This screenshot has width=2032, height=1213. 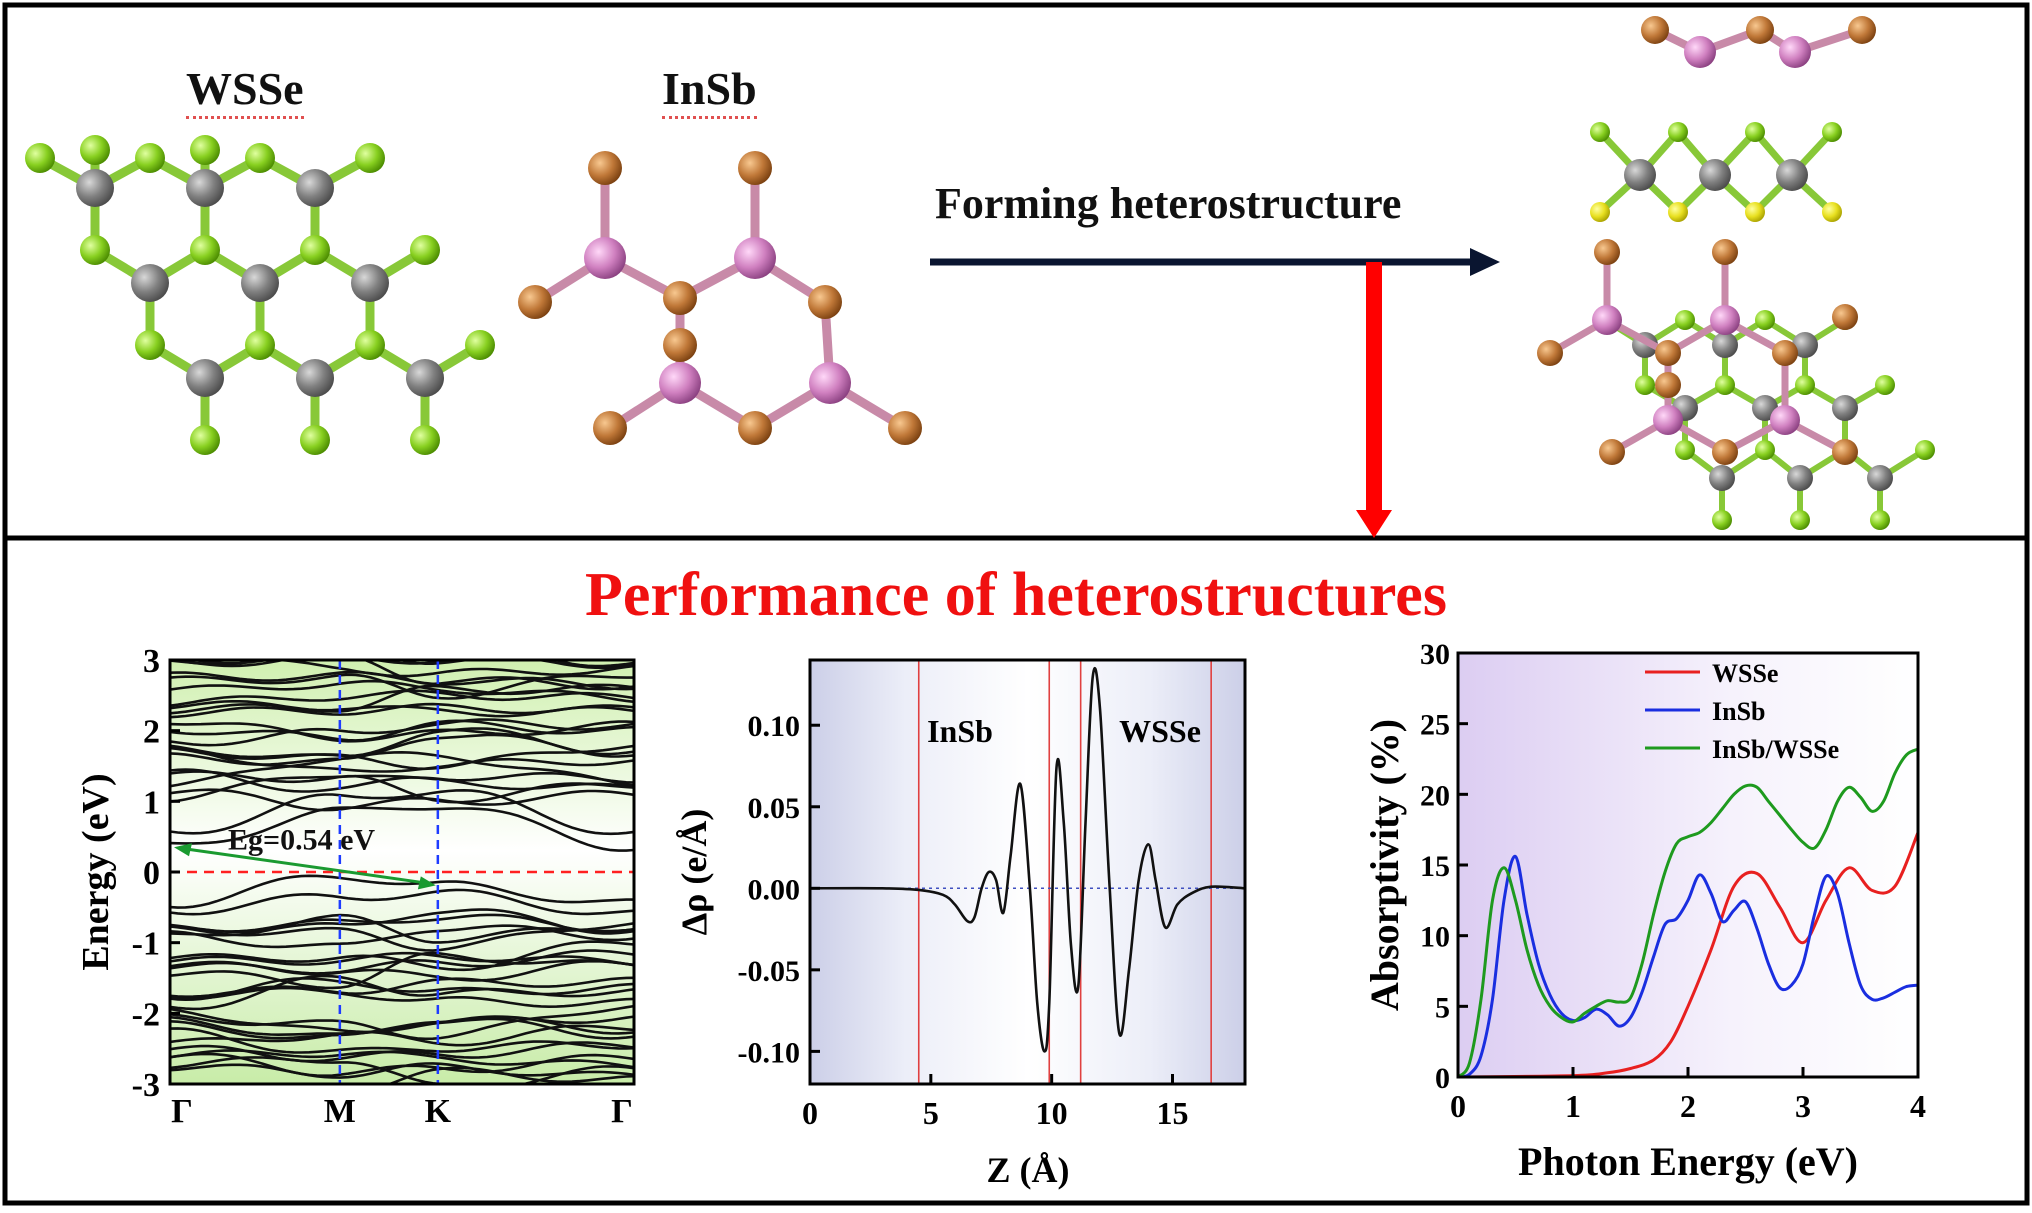 I want to click on abs-xtick-label: 1, so click(x=1573, y=1106).